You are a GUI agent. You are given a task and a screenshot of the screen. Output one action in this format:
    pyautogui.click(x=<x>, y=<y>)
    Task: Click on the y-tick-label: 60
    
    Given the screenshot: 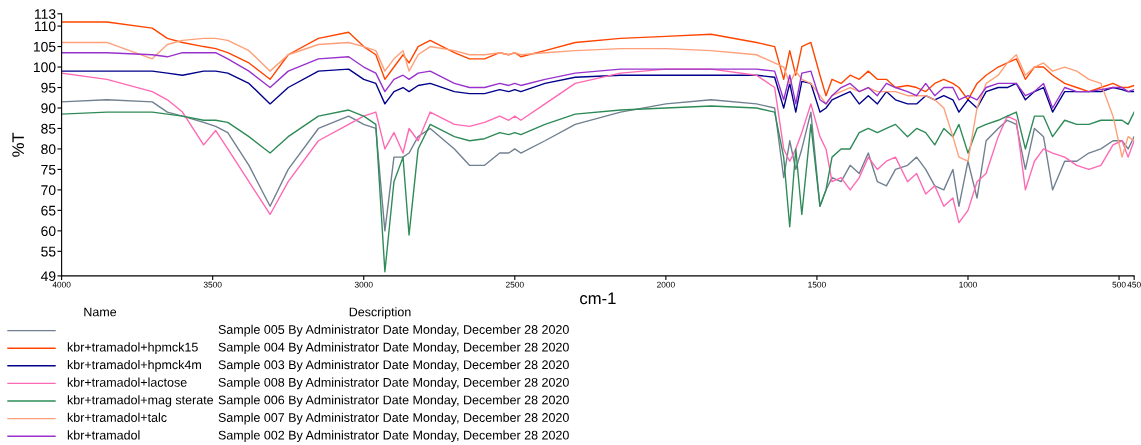 What is the action you would take?
    pyautogui.click(x=48, y=231)
    